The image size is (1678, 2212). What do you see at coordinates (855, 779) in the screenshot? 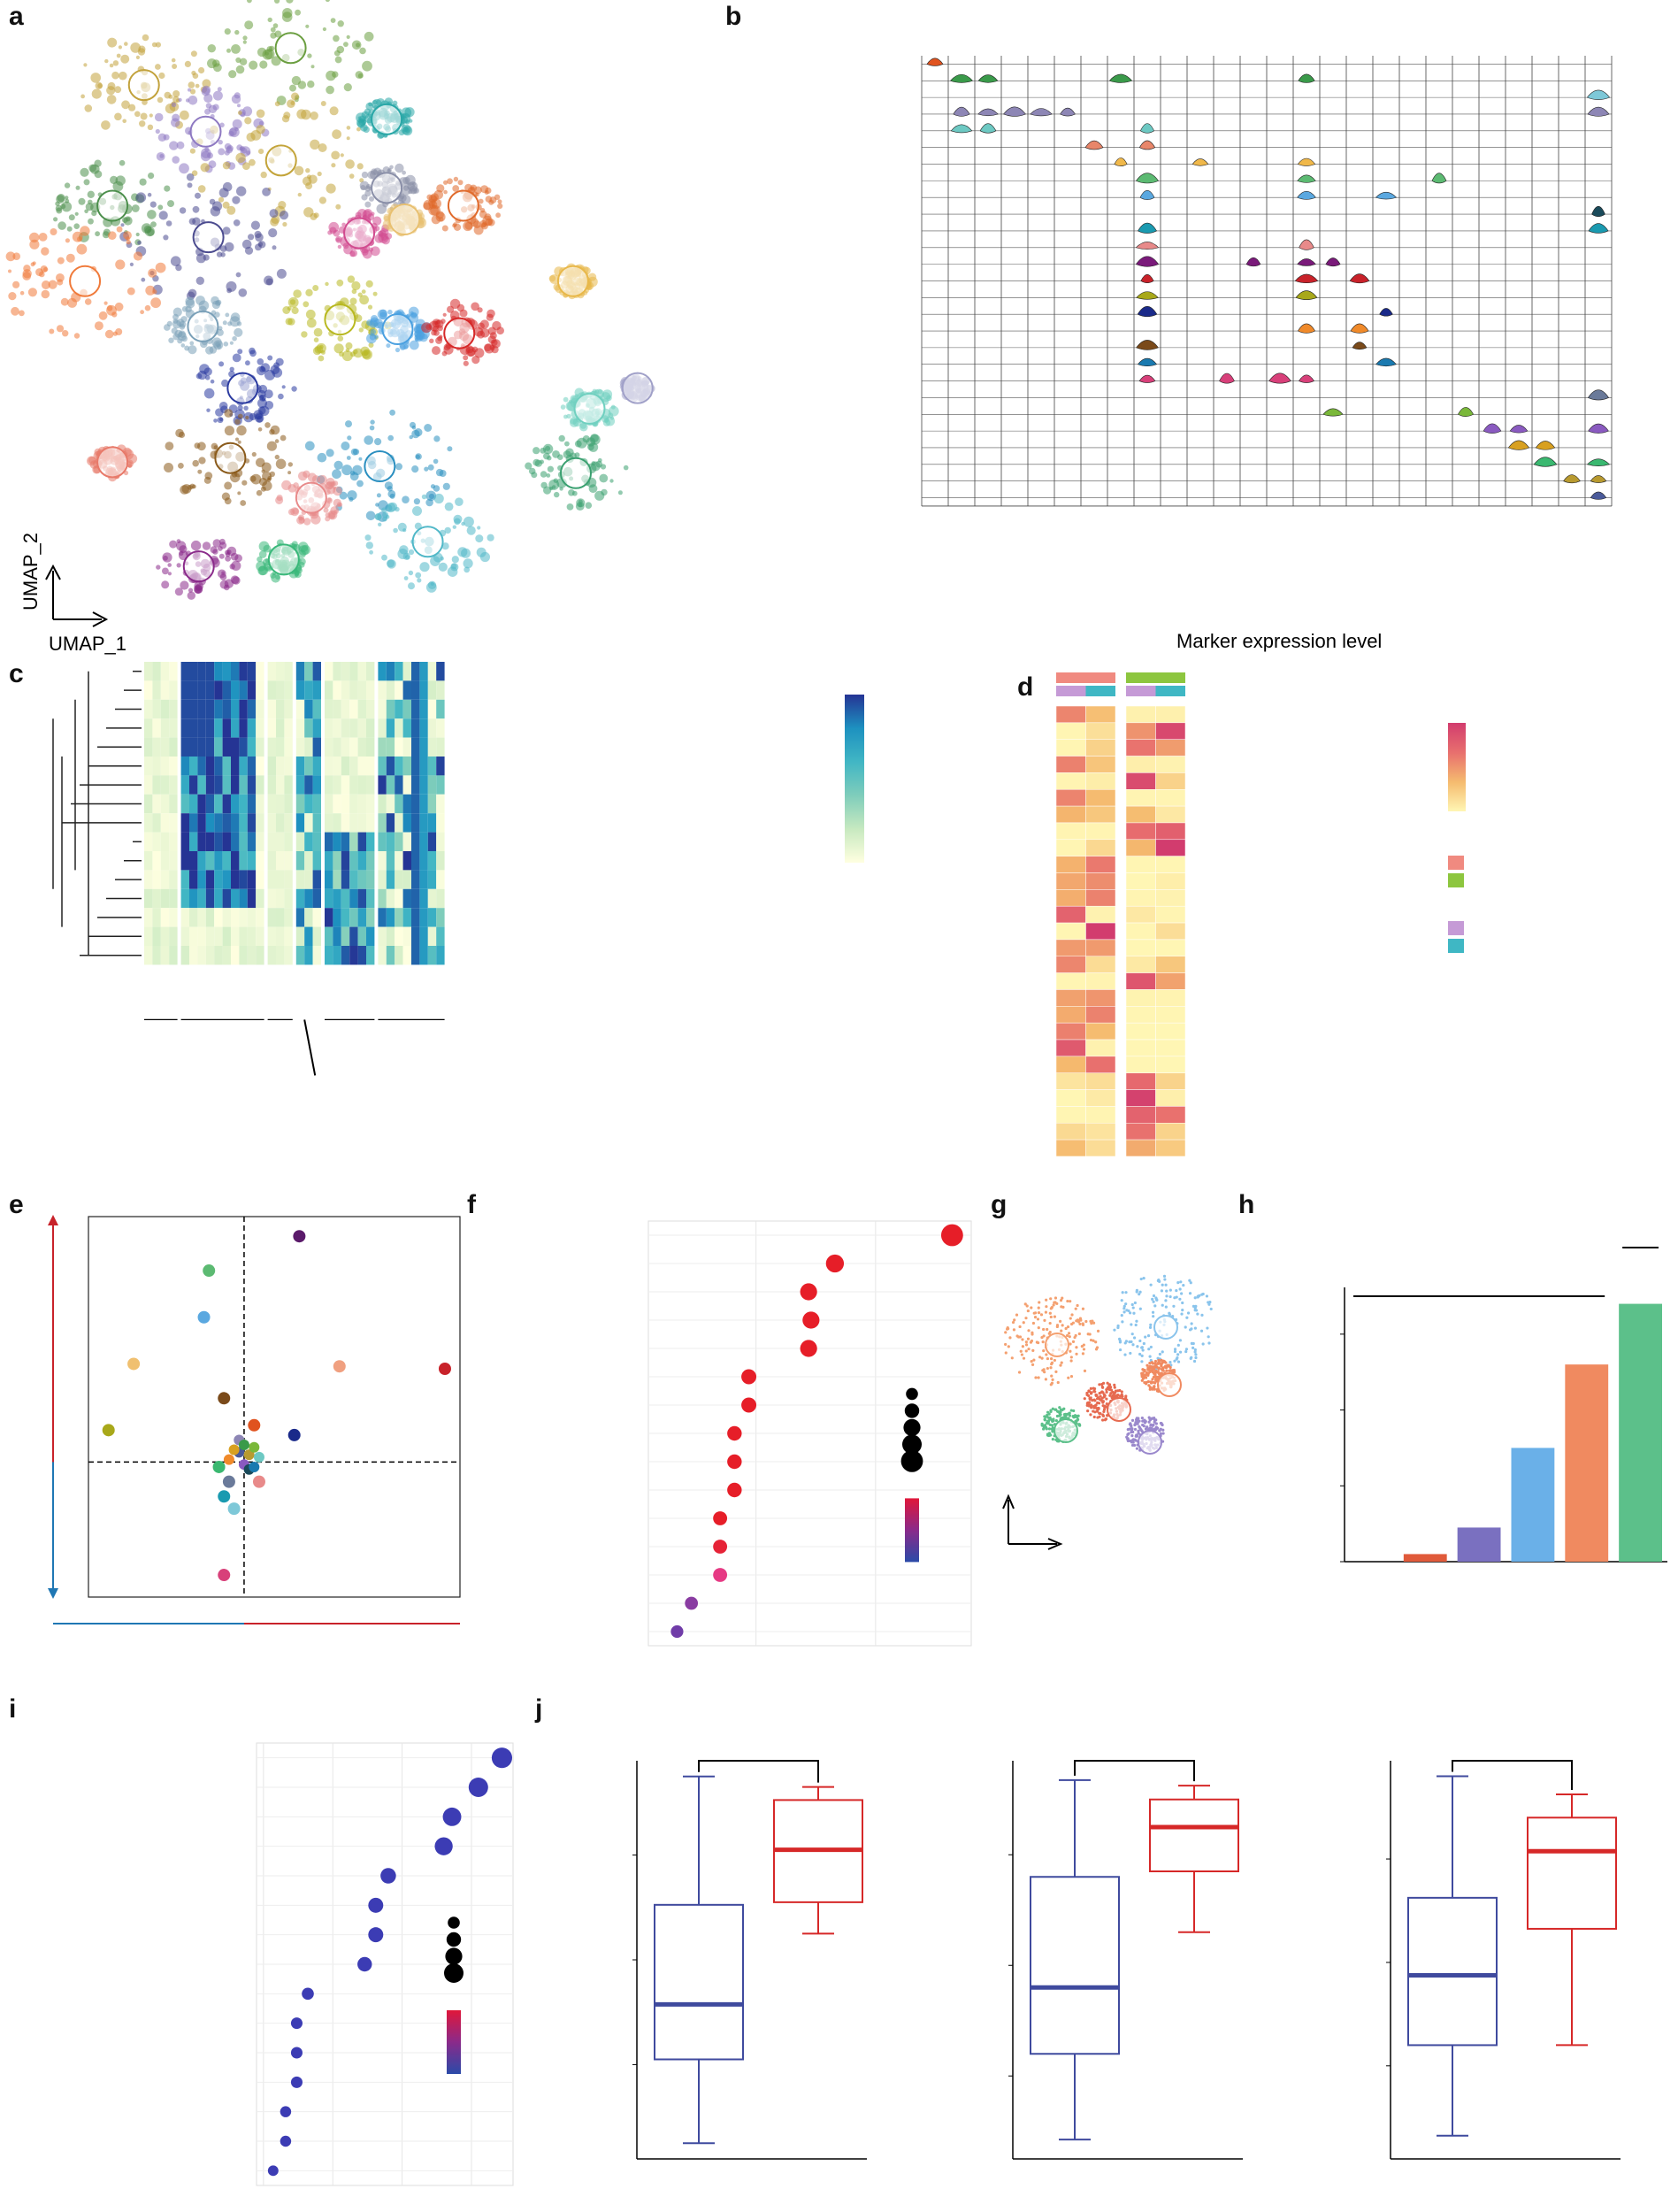
I see `heatmap-legend-bar` at bounding box center [855, 779].